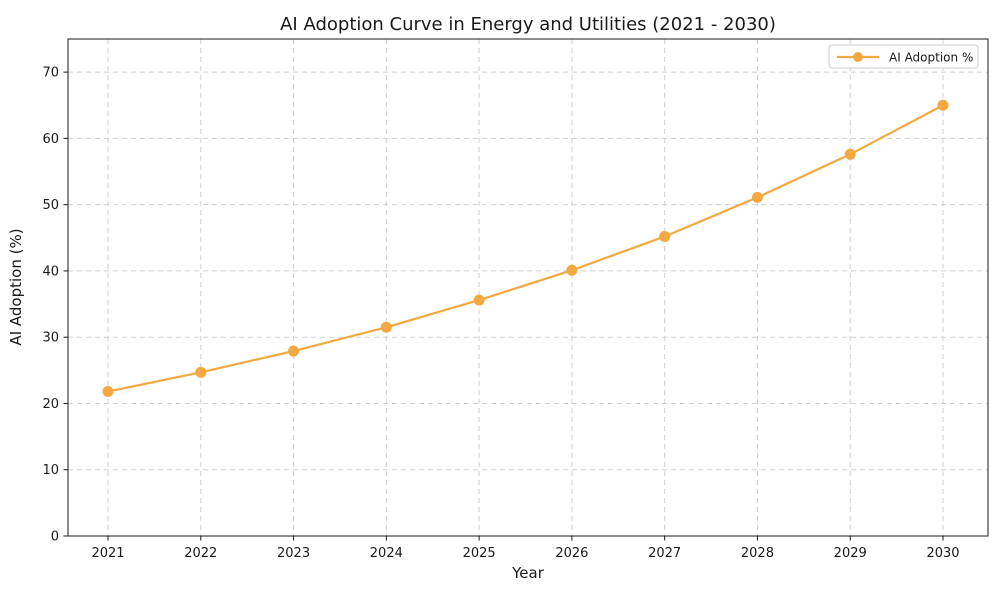  I want to click on x-tick-label-2027: 2027, so click(664, 553).